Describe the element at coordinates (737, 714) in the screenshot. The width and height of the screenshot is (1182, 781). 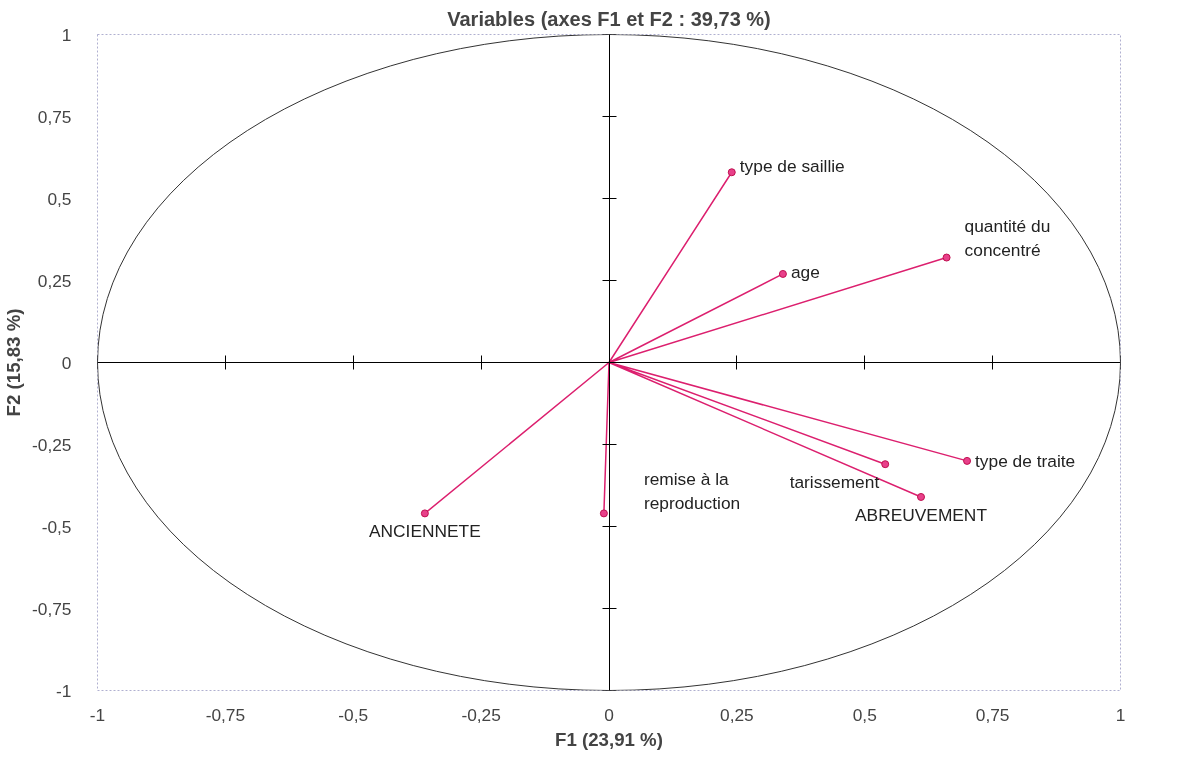
I see `x-tick-label: 0,25` at that location.